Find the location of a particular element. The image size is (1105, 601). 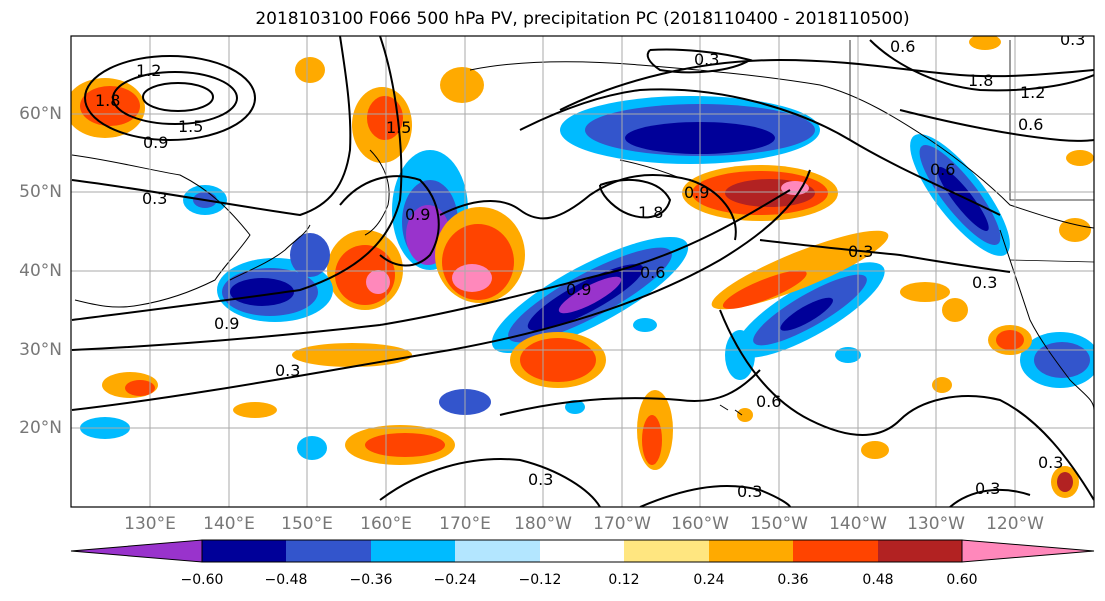

lon-label: 170°W is located at coordinates (622, 524).